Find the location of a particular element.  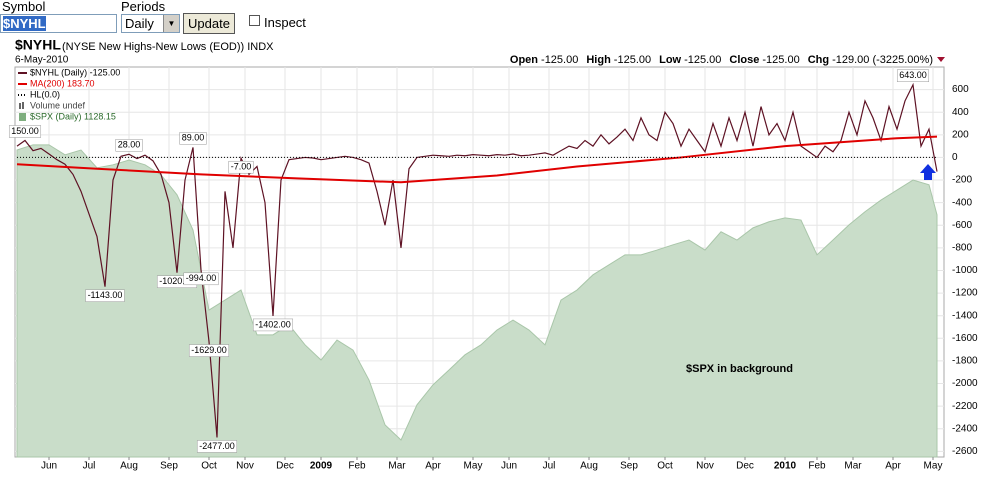

x-tick-label: Nov is located at coordinates (245, 466).